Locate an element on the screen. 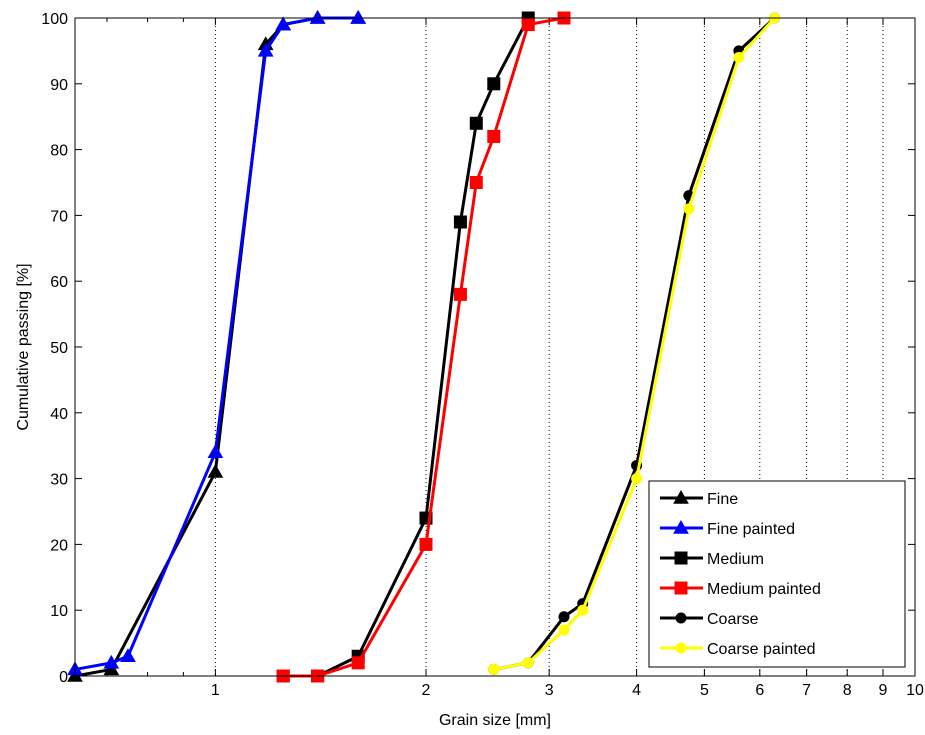 This screenshot has width=925, height=735. y-tick-label: 60 is located at coordinates (59, 282).